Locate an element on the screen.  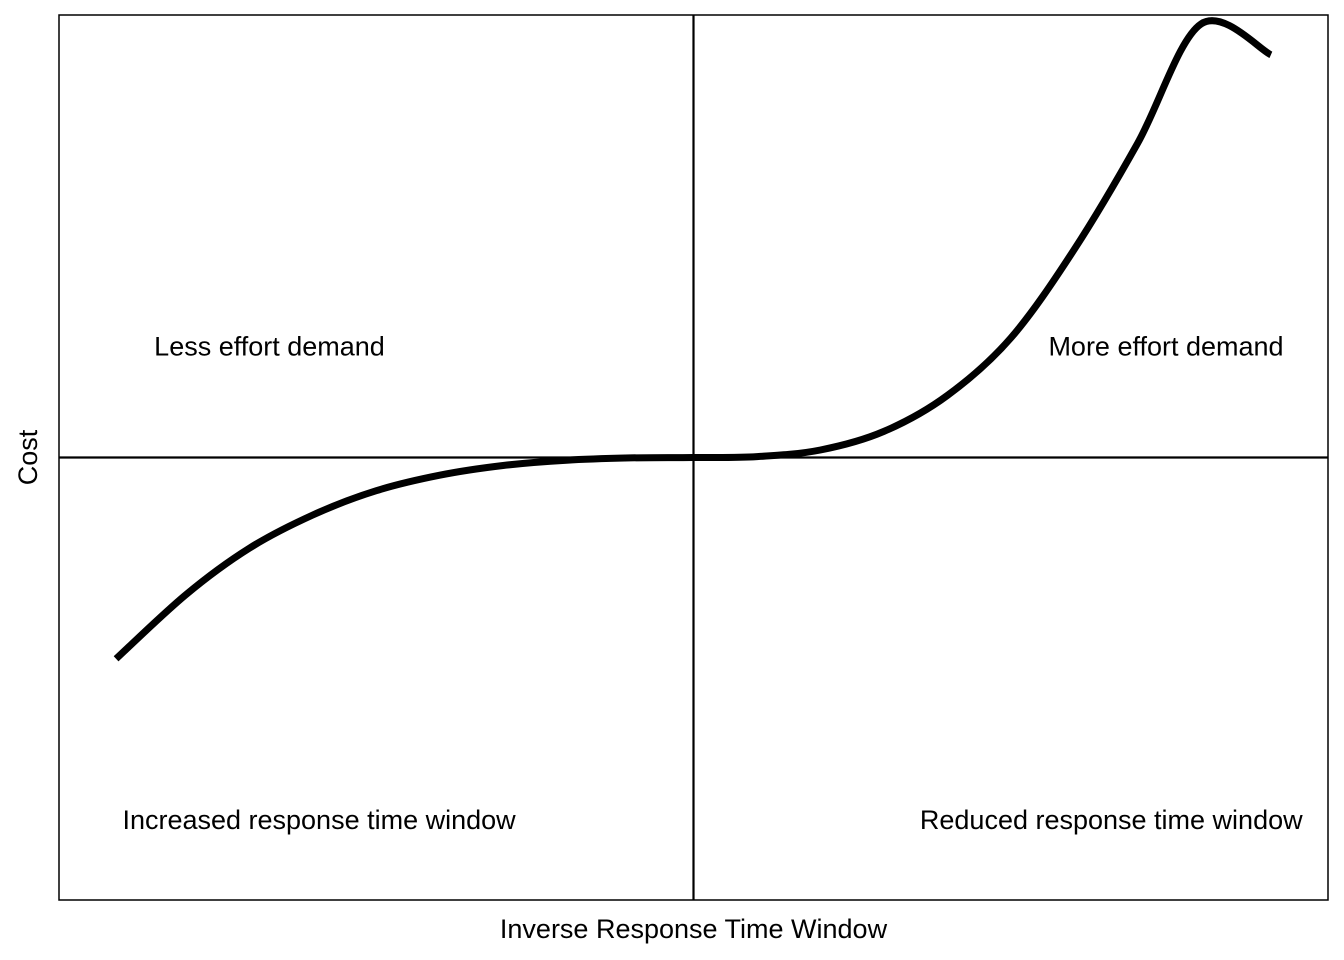
annotation-more-effort: More effort demand is located at coordinates (1165, 347).